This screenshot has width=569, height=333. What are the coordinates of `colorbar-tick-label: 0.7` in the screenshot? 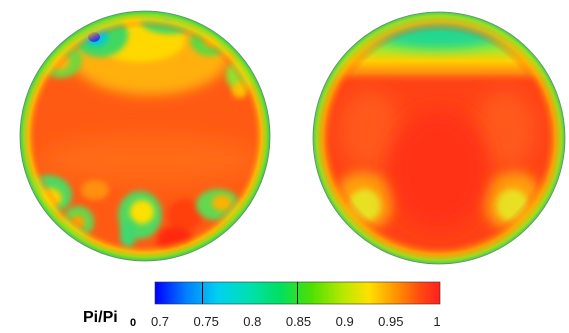 It's located at (160, 321).